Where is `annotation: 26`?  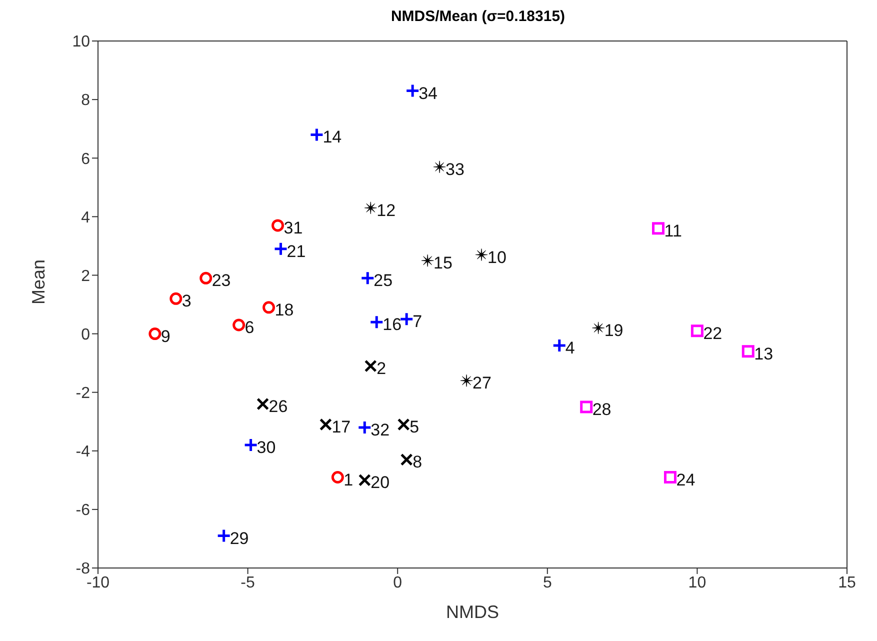 annotation: 26 is located at coordinates (278, 406).